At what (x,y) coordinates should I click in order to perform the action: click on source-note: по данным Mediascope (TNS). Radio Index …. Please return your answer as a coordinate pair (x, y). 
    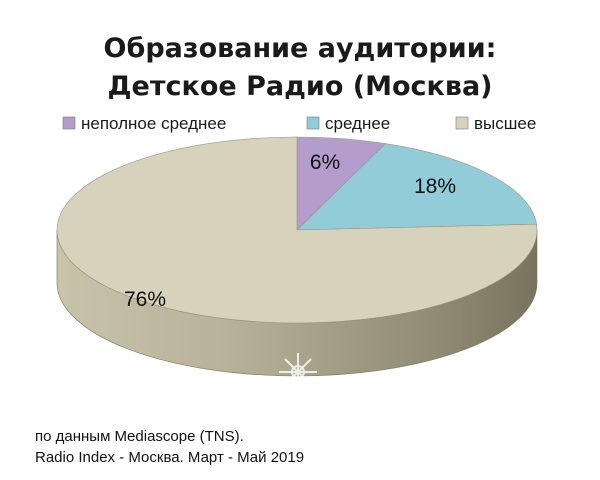
    Looking at the image, I should click on (169, 447).